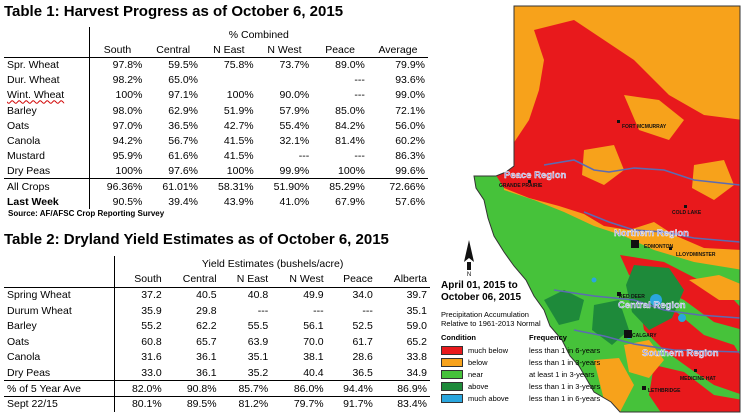 The image size is (743, 417). Describe the element at coordinates (139, 310) in the screenshot. I see `table-cell: 35.9` at that location.